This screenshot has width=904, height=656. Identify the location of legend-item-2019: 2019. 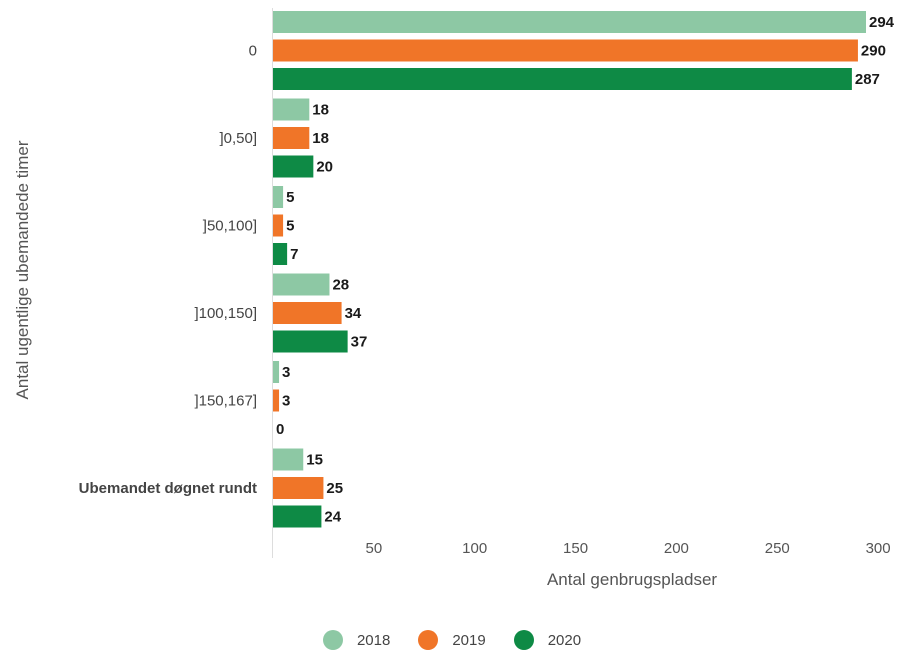
(452, 640).